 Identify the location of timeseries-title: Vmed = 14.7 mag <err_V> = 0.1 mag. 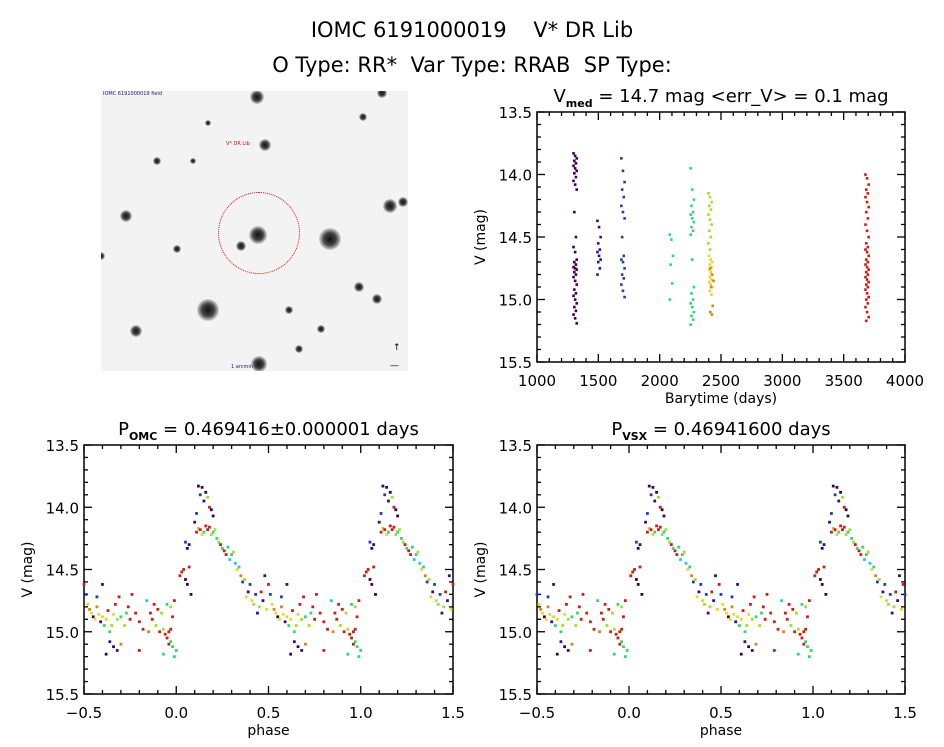
(721, 98).